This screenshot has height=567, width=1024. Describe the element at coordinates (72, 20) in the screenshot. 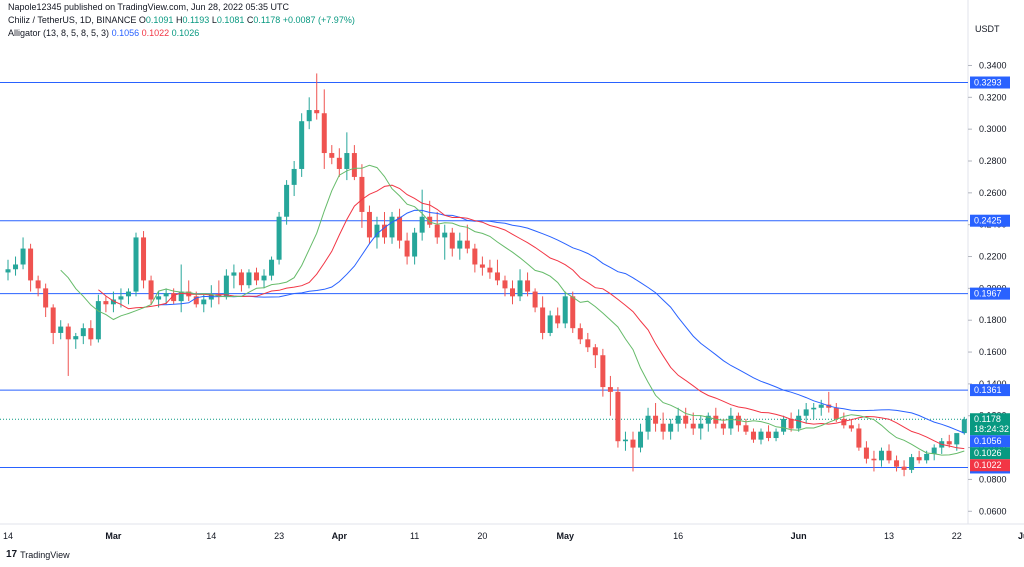

I see `symbol-label: Chiliz / TetherUS, 1D, BINANCE` at that location.